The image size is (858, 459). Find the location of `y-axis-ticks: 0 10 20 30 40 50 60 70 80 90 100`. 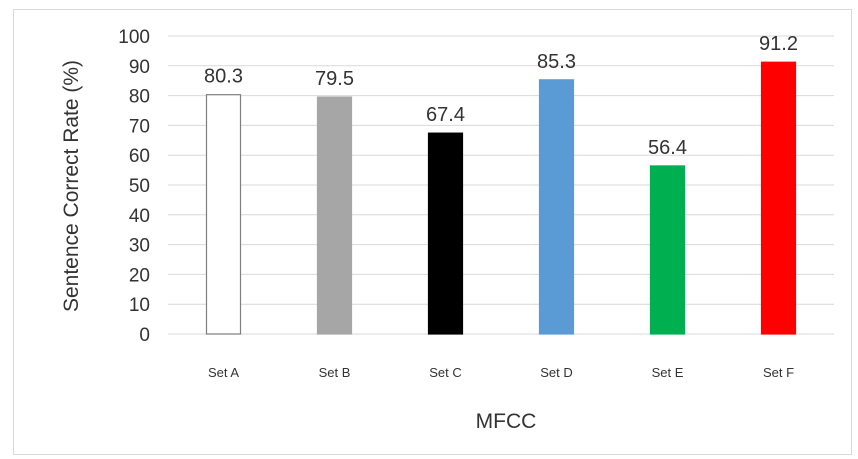

y-axis-ticks: 0 10 20 30 40 50 60 70 80 90 100 is located at coordinates (134, 186).